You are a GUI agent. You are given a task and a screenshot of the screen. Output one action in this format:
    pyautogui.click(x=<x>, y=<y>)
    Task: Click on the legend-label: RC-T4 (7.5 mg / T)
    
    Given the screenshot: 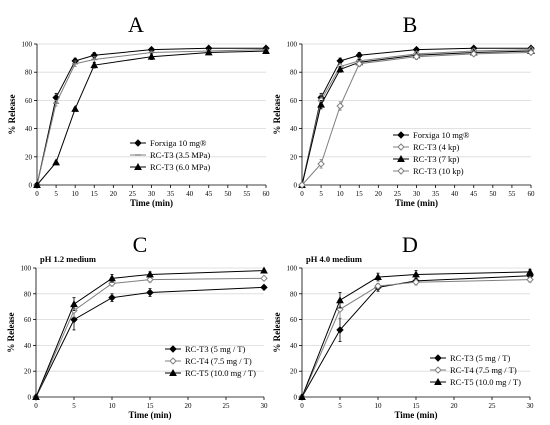 What is the action you would take?
    pyautogui.click(x=218, y=361)
    